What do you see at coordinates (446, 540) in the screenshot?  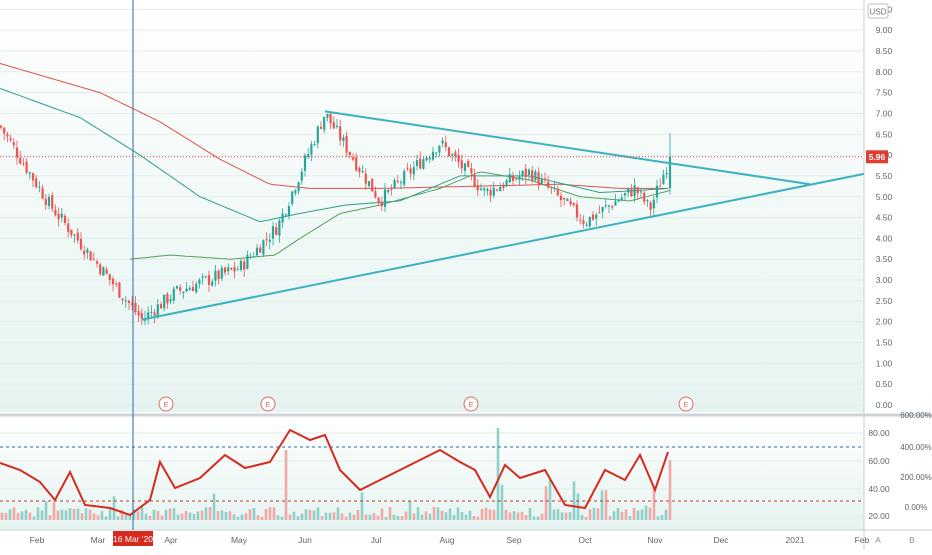 I see `time-tick-label: Aug` at bounding box center [446, 540].